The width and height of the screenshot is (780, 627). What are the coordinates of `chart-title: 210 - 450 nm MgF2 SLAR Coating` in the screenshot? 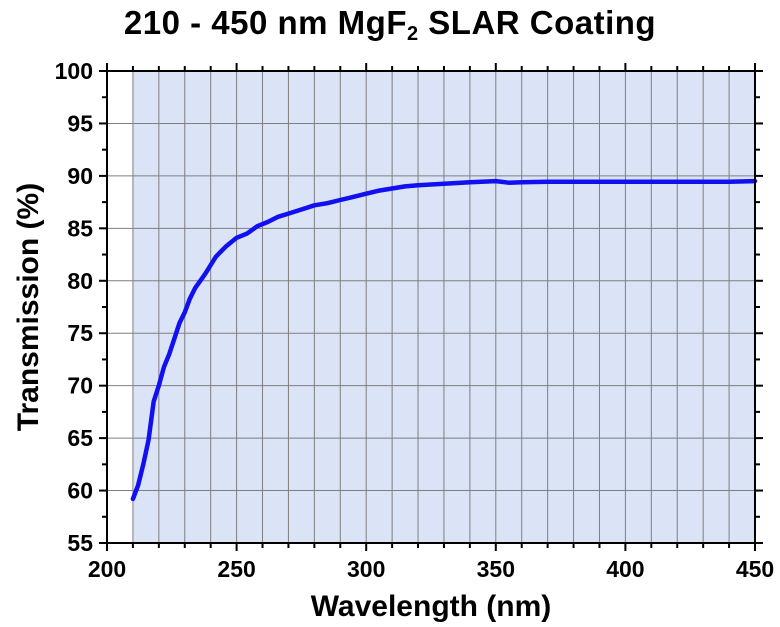 It's located at (390, 25).